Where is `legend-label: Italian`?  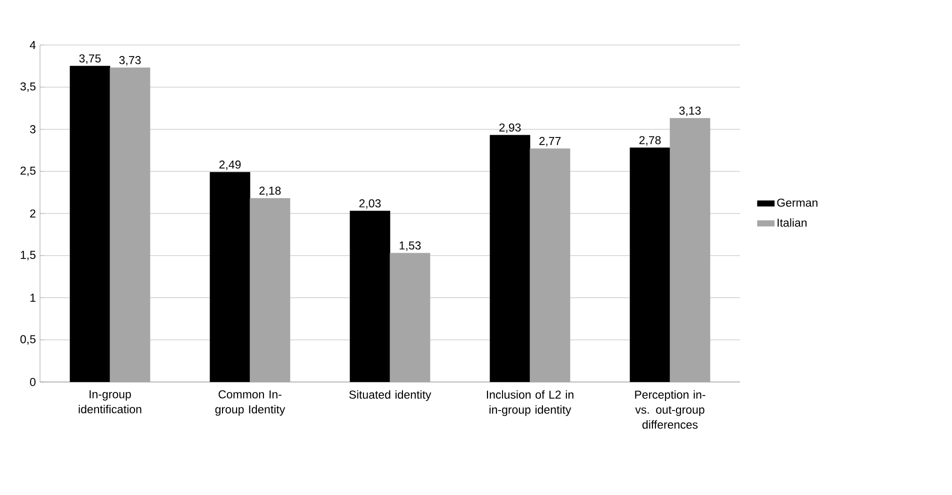 legend-label: Italian is located at coordinates (792, 222).